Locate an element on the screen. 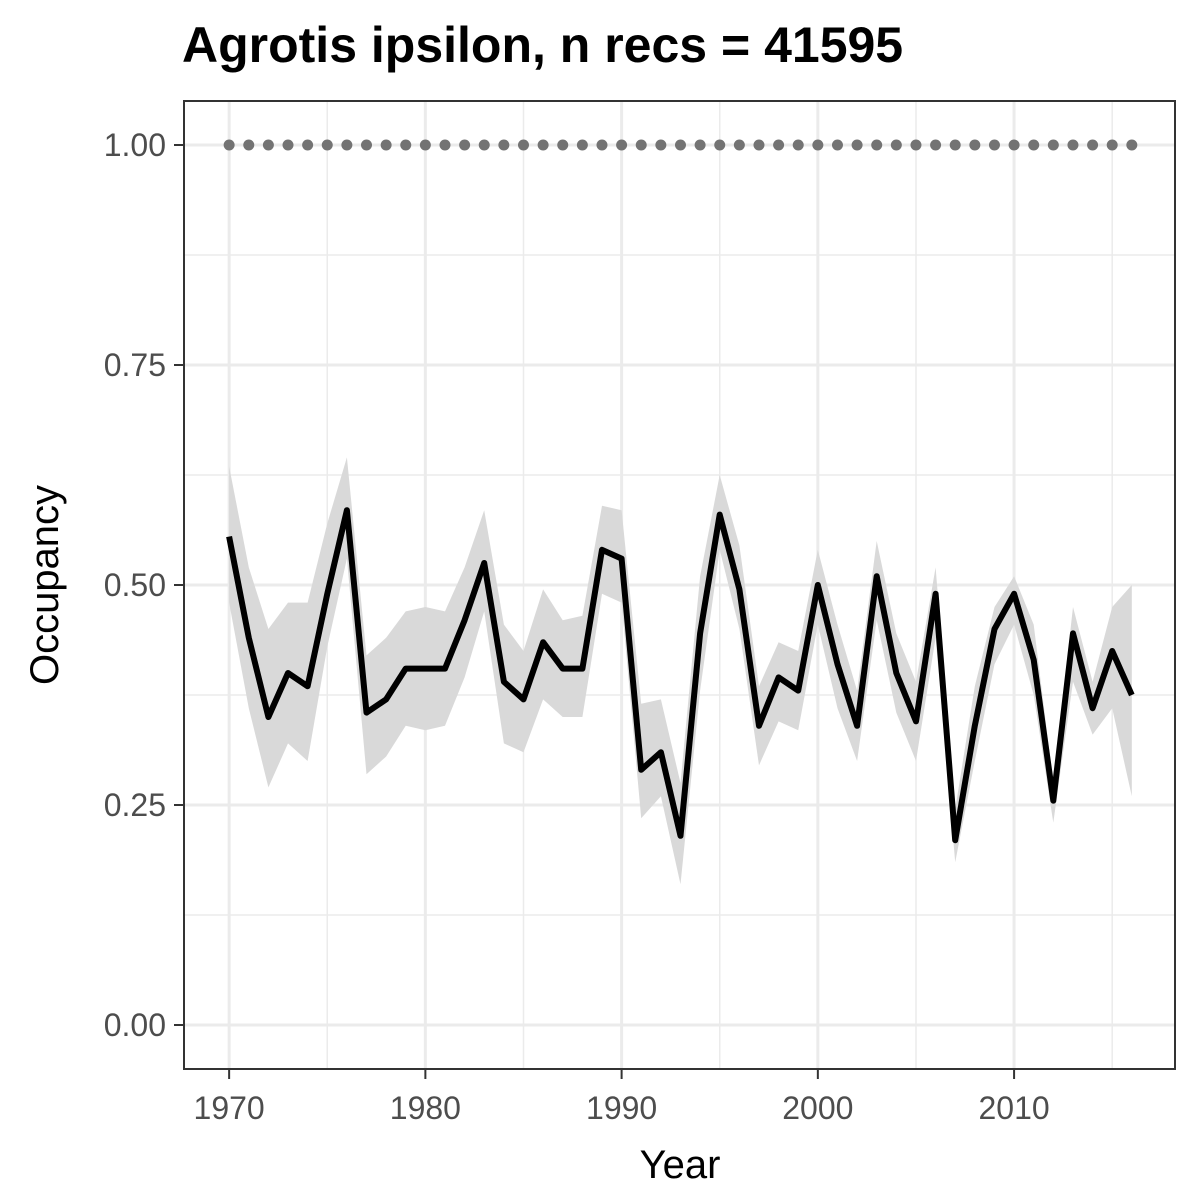 The height and width of the screenshot is (1200, 1200). chart-title: Agrotis ipsilon, n recs = 41595 is located at coordinates (542, 45).